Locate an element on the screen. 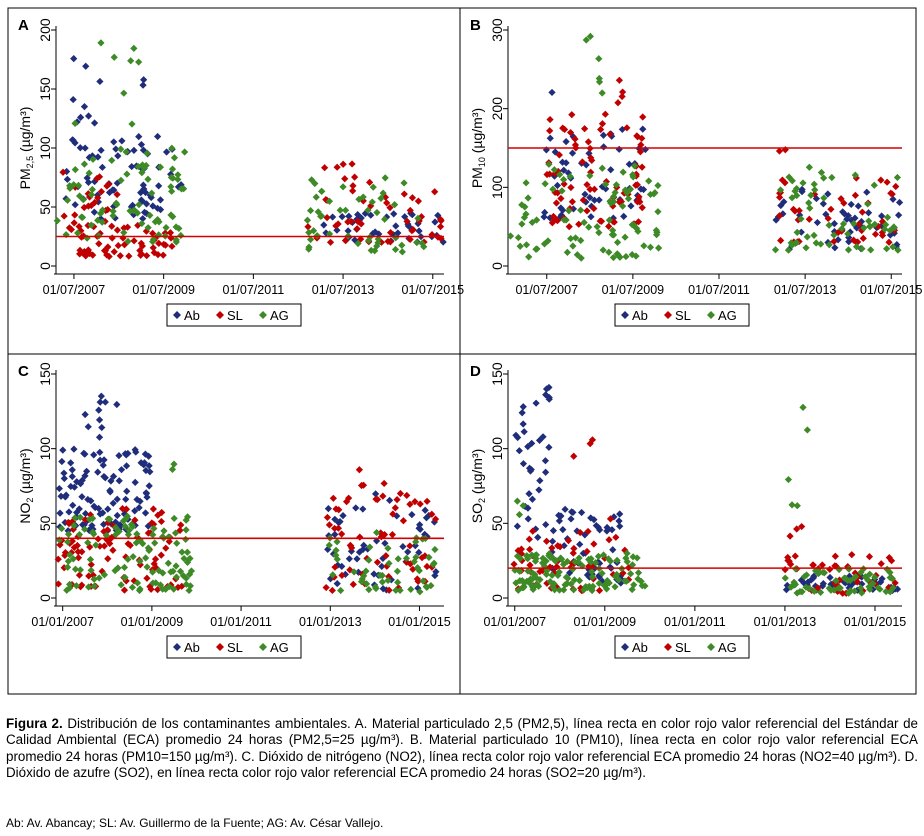 The image size is (924, 836). legend-box is located at coordinates (234, 315).